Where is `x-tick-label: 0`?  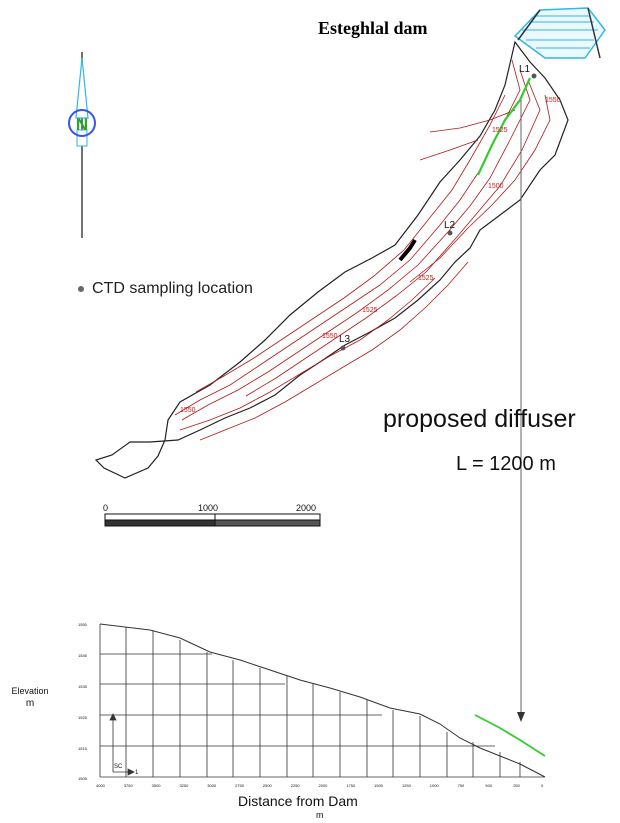 x-tick-label: 0 is located at coordinates (542, 785).